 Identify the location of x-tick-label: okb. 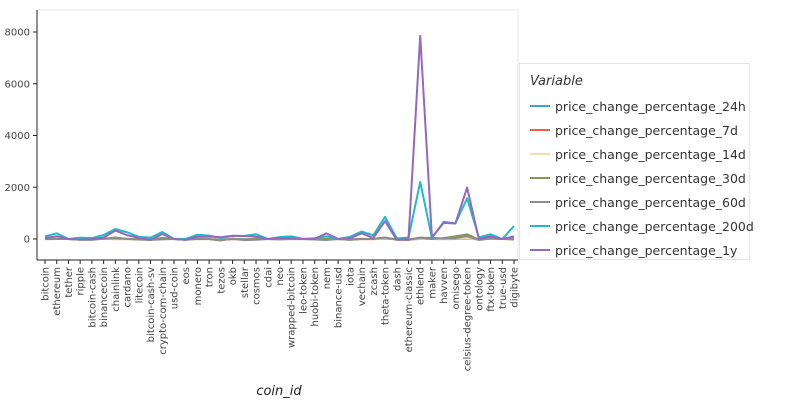
(233, 276).